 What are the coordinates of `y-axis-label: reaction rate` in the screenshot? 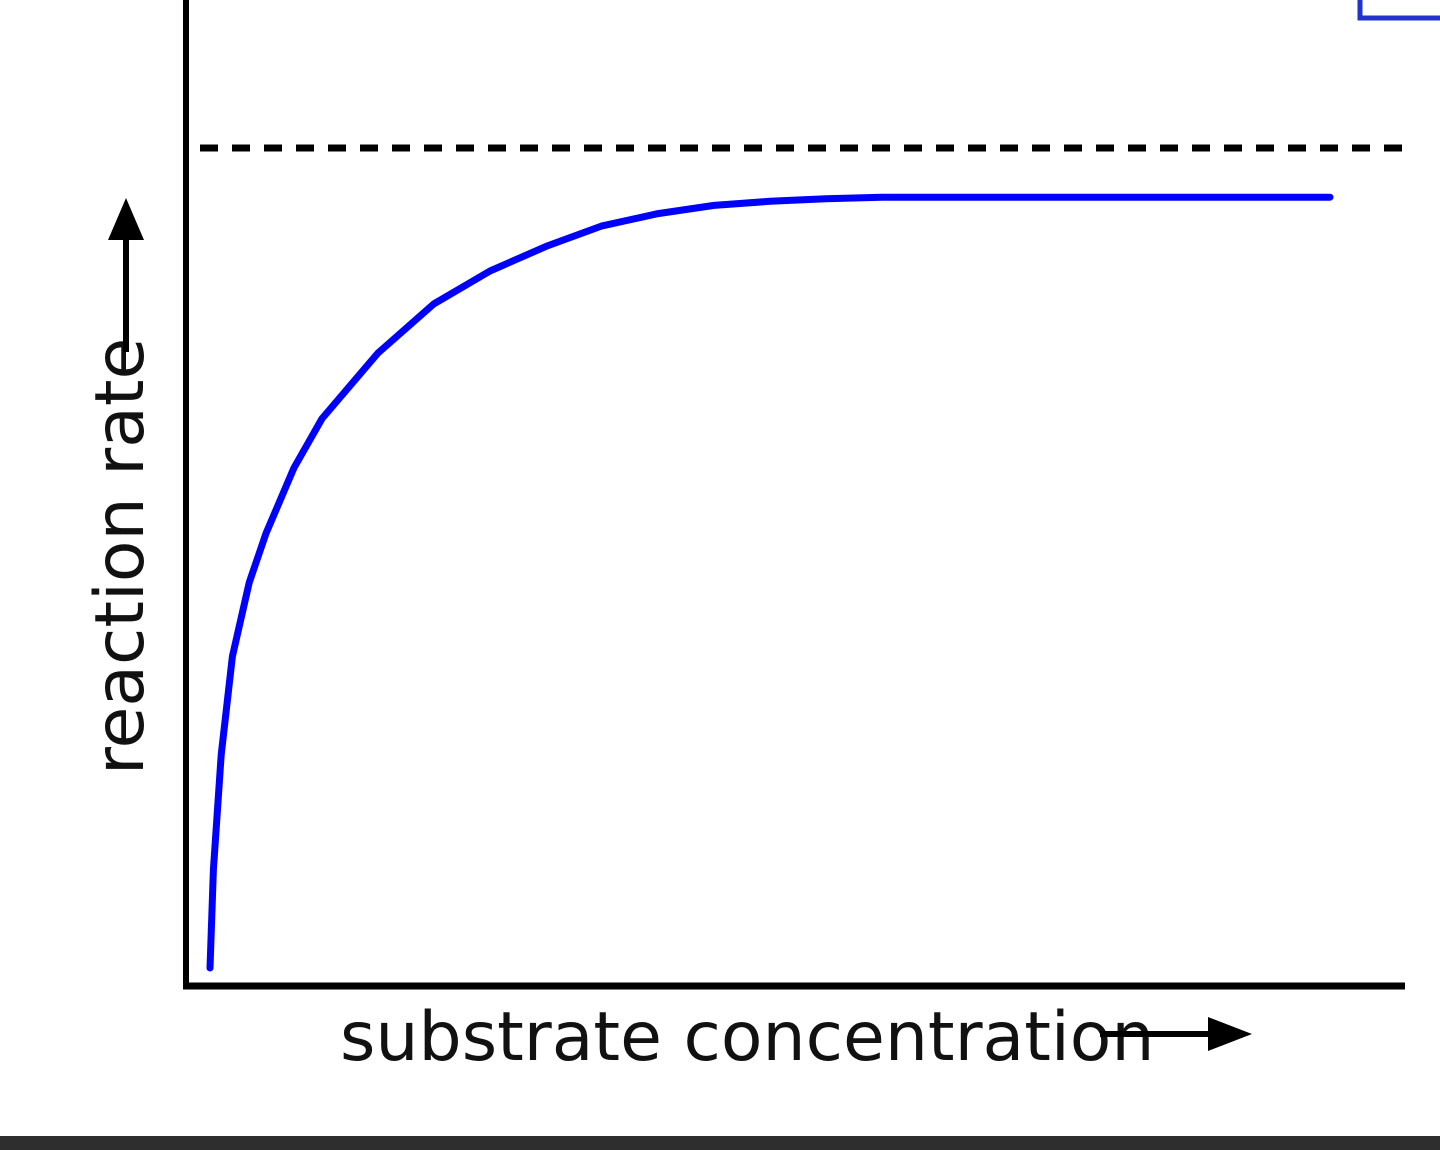 It's located at (120, 556).